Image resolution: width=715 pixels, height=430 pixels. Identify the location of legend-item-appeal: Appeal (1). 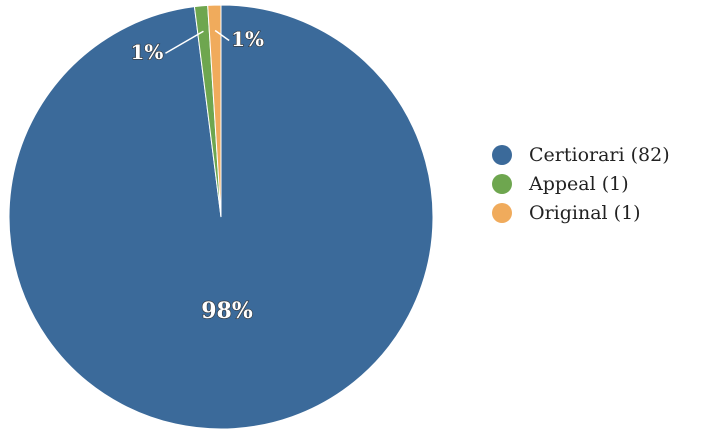
(581, 183).